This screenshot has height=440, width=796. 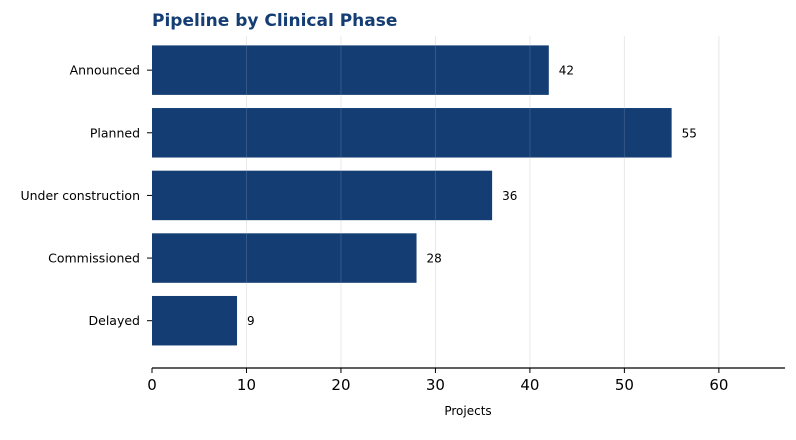 What do you see at coordinates (435, 385) in the screenshot?
I see `x-tick-label: 30` at bounding box center [435, 385].